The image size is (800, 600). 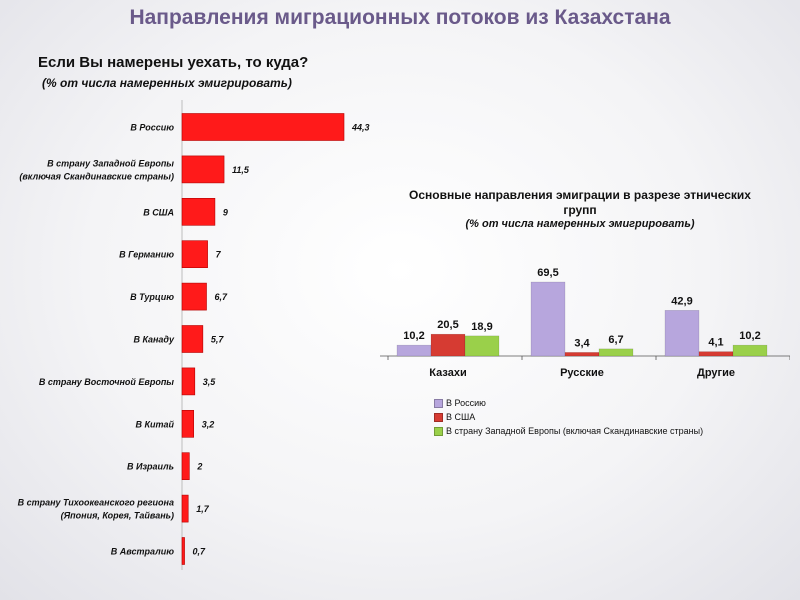 I want to click on destination-value-label: 1,7, so click(x=203, y=509).